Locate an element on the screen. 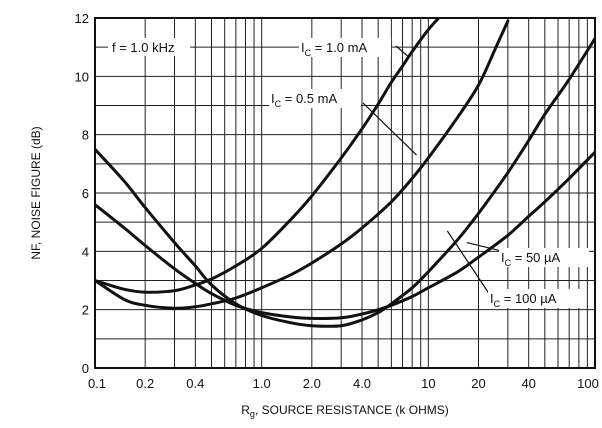  label-ic-1ma: IC = 1.0 mA is located at coordinates (334, 49).